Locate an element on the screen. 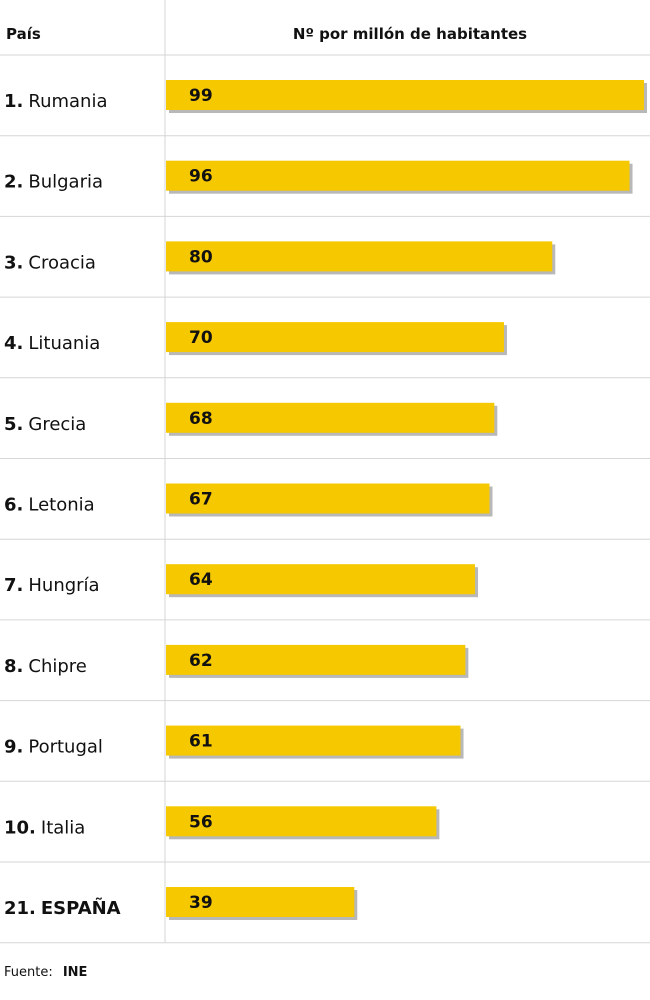 The width and height of the screenshot is (650, 1000). row-rank: 6. is located at coordinates (13, 505).